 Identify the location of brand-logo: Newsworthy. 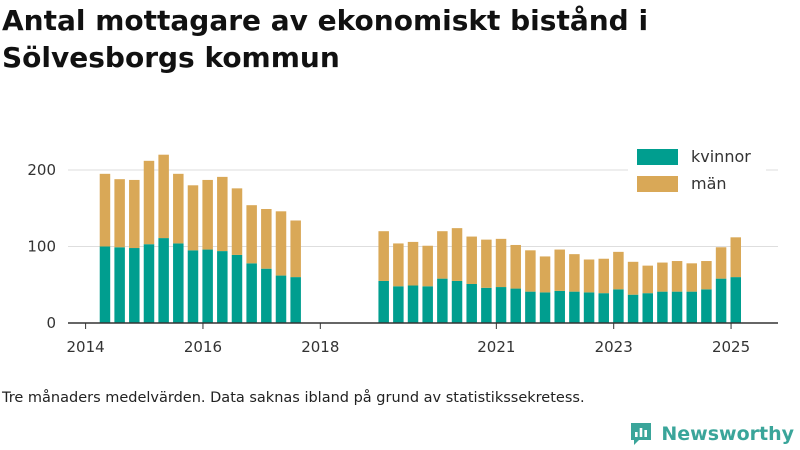
(711, 434).